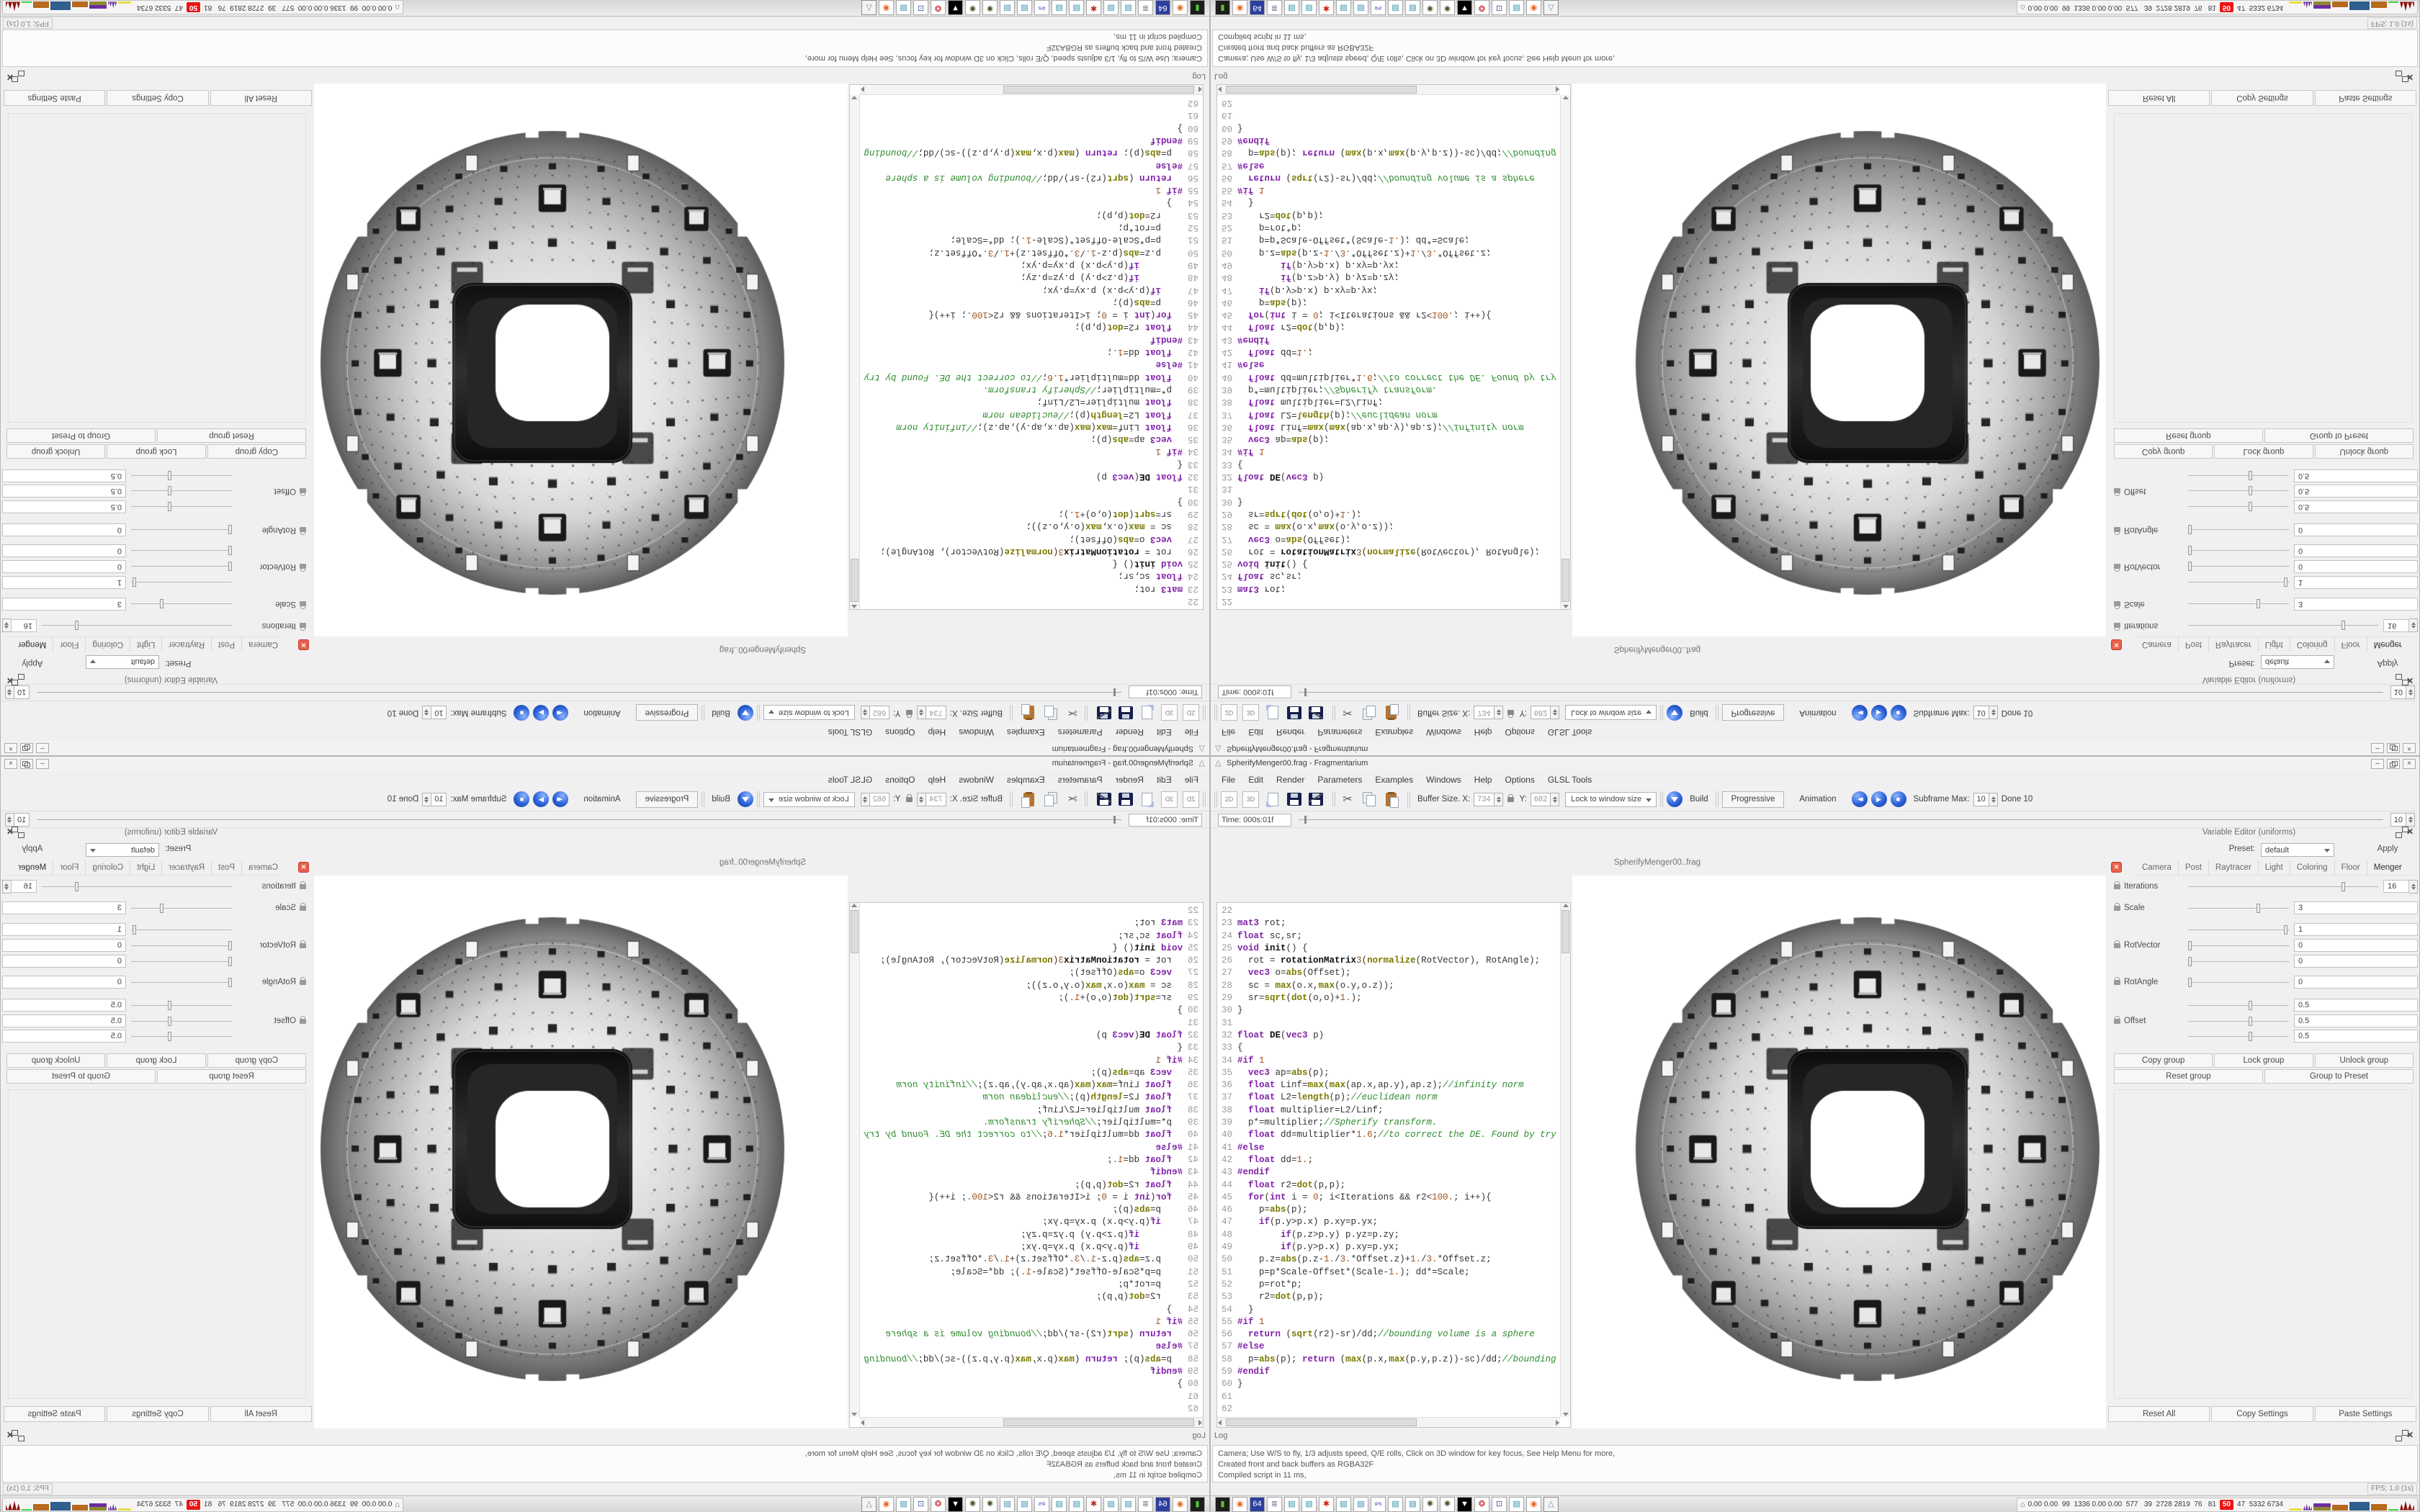 This screenshot has width=2420, height=1512. I want to click on bw-logo-icon: ▼, so click(1464, 1504).